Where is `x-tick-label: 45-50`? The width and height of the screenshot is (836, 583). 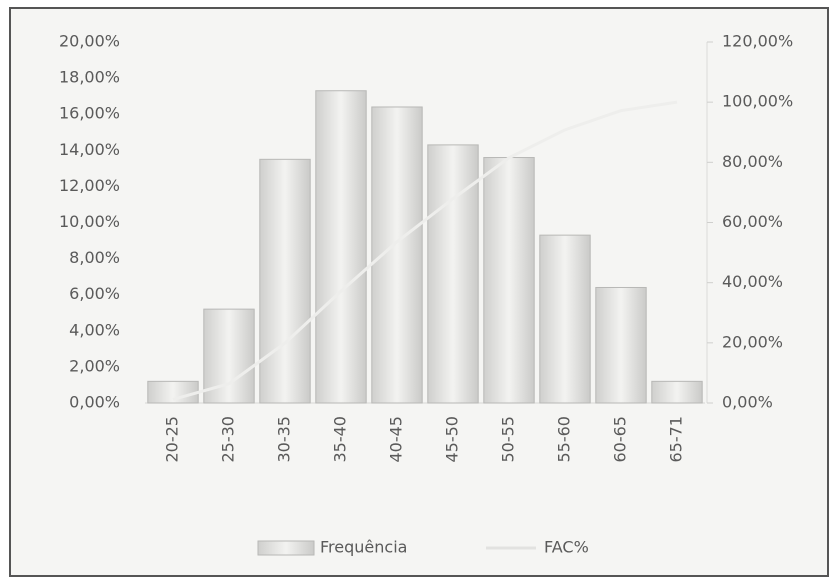 x-tick-label: 45-50 is located at coordinates (452, 439).